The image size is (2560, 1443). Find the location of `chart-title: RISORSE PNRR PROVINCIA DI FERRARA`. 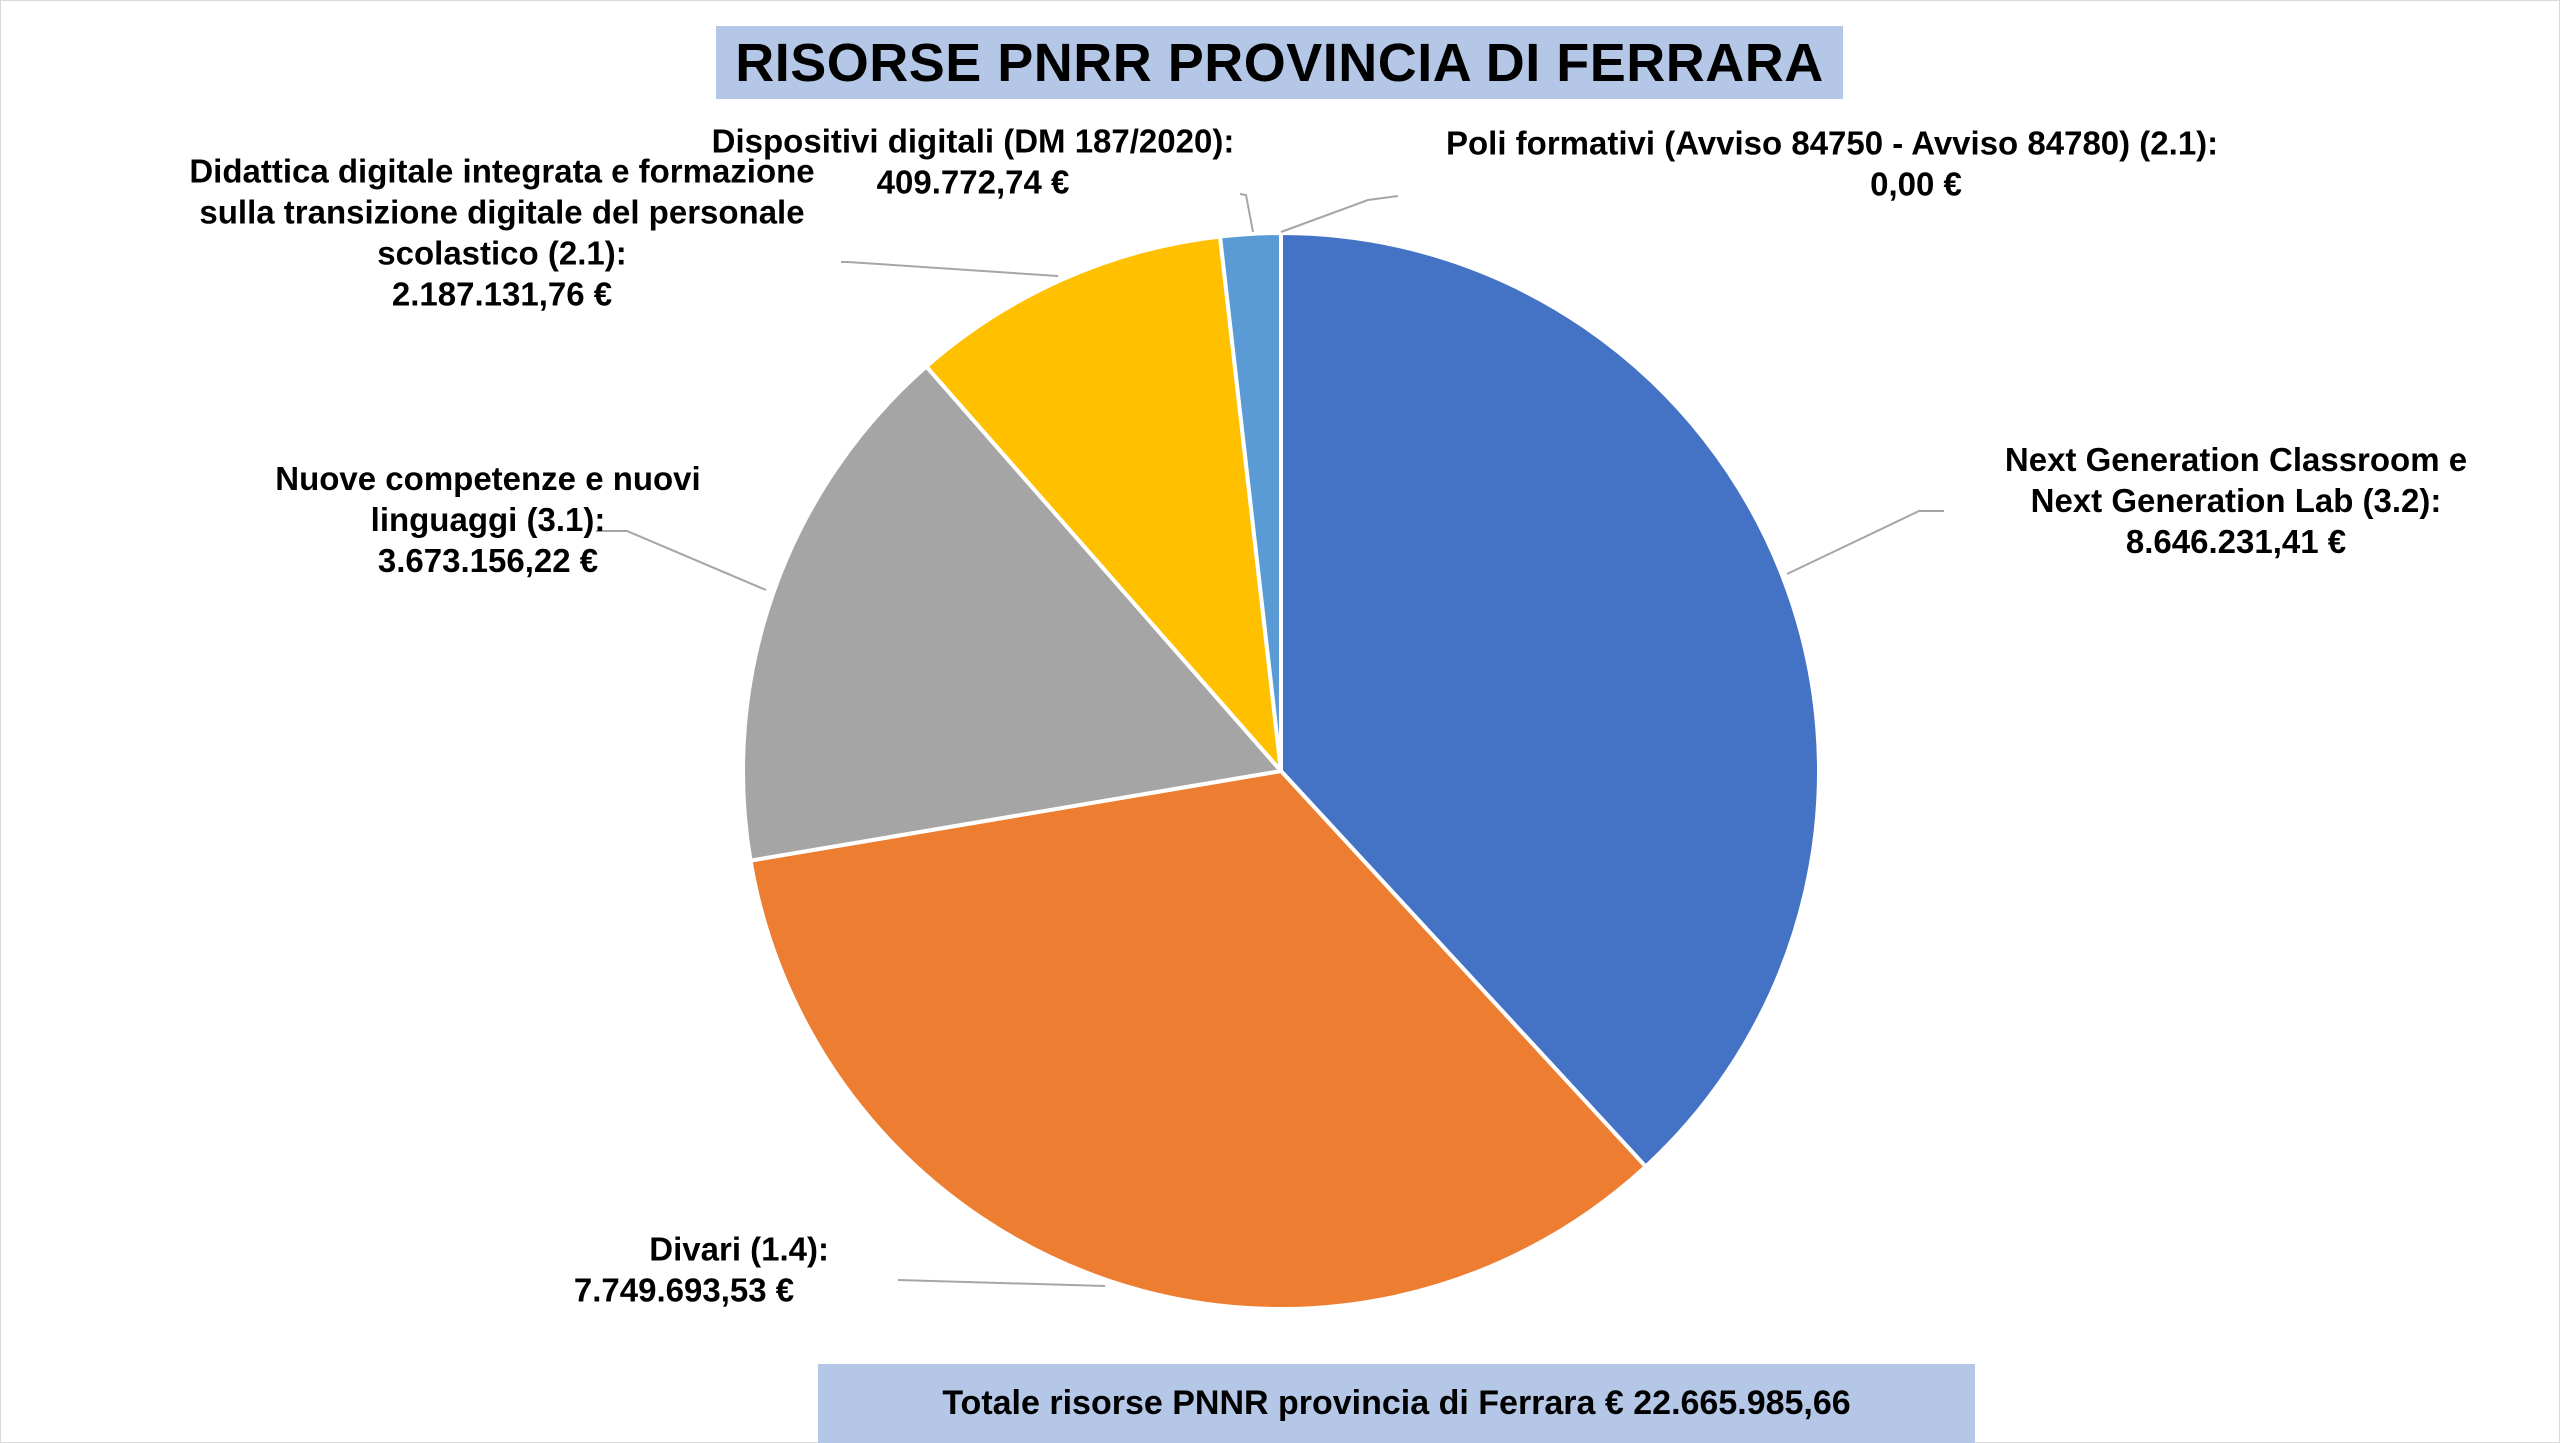

chart-title: RISORSE PNRR PROVINCIA DI FERRARA is located at coordinates (1279, 62).